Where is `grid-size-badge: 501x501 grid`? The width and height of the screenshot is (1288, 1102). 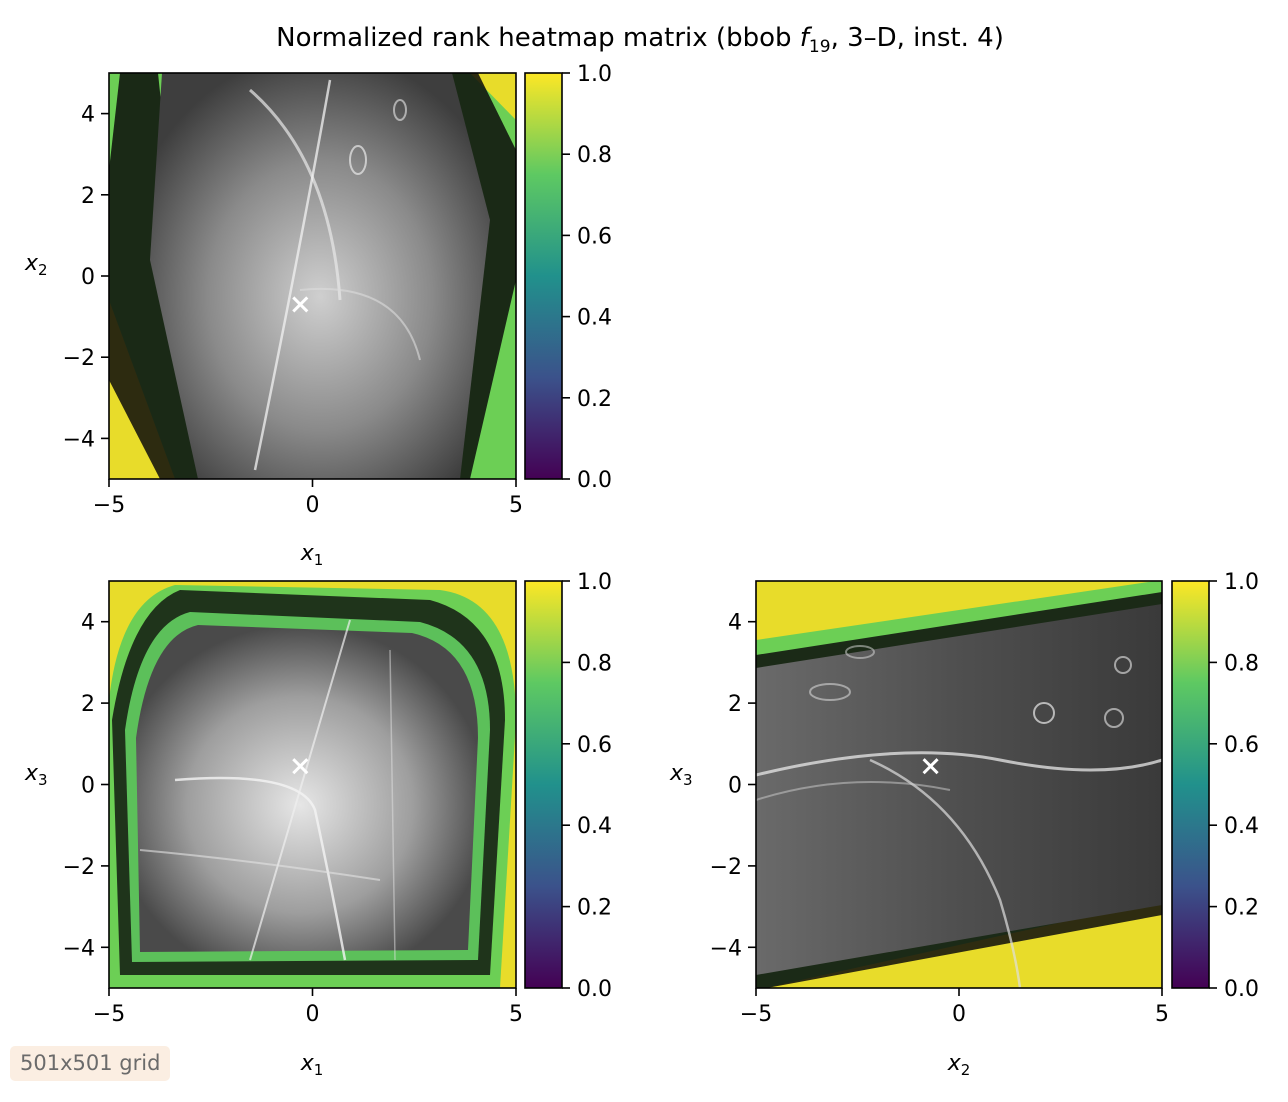
grid-size-badge: 501x501 grid is located at coordinates (90, 1063).